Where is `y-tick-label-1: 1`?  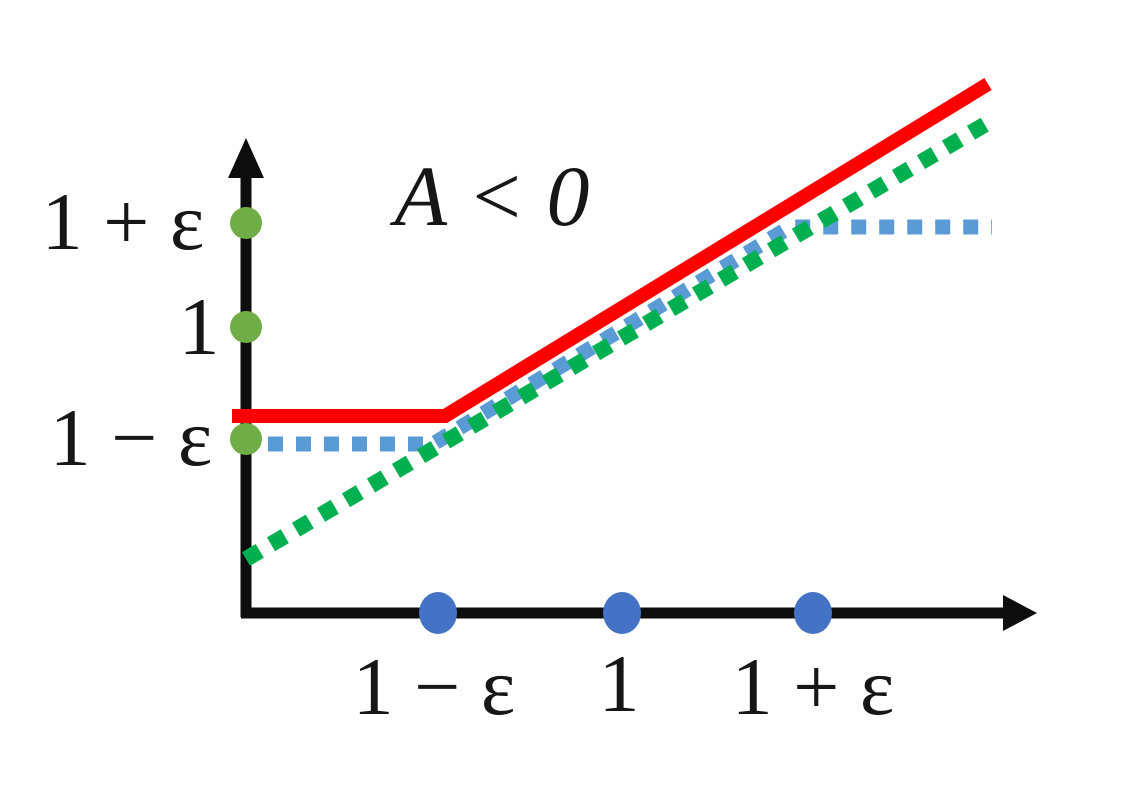
y-tick-label-1: 1 is located at coordinates (199, 326).